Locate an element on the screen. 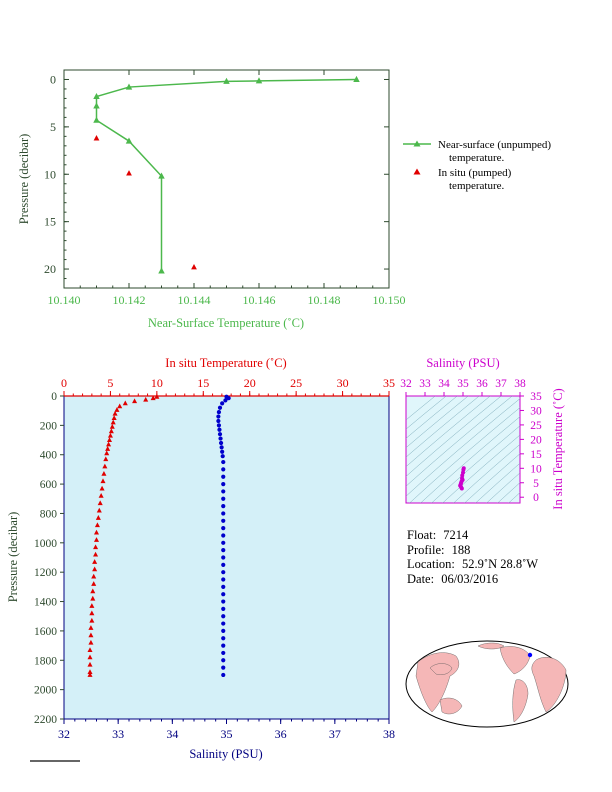 This screenshot has width=612, height=792. salinity-tick-label: 35 is located at coordinates (227, 734).